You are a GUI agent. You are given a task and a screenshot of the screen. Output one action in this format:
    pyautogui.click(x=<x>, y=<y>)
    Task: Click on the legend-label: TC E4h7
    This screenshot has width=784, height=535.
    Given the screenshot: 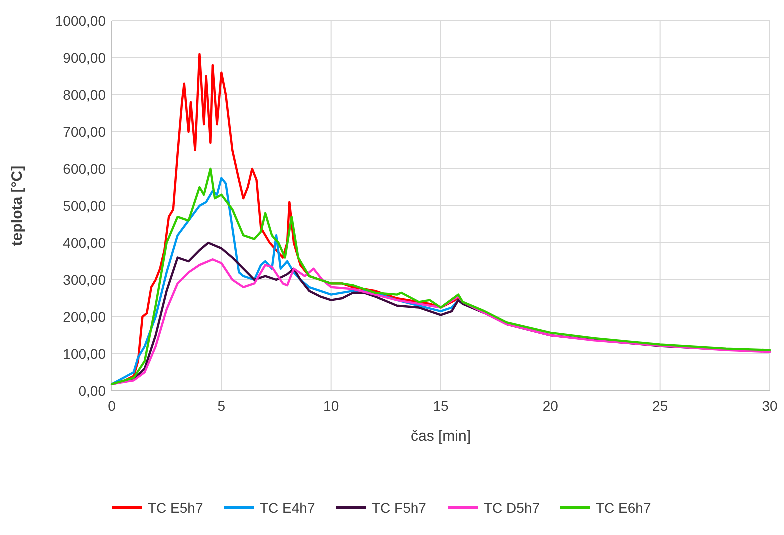 What is the action you would take?
    pyautogui.click(x=288, y=508)
    